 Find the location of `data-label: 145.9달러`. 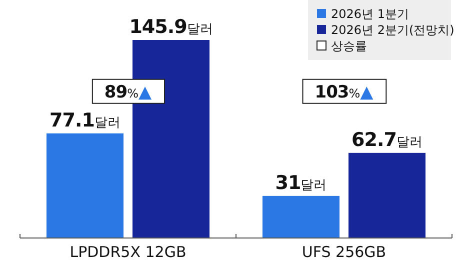

data-label: 145.9달러 is located at coordinates (171, 27).